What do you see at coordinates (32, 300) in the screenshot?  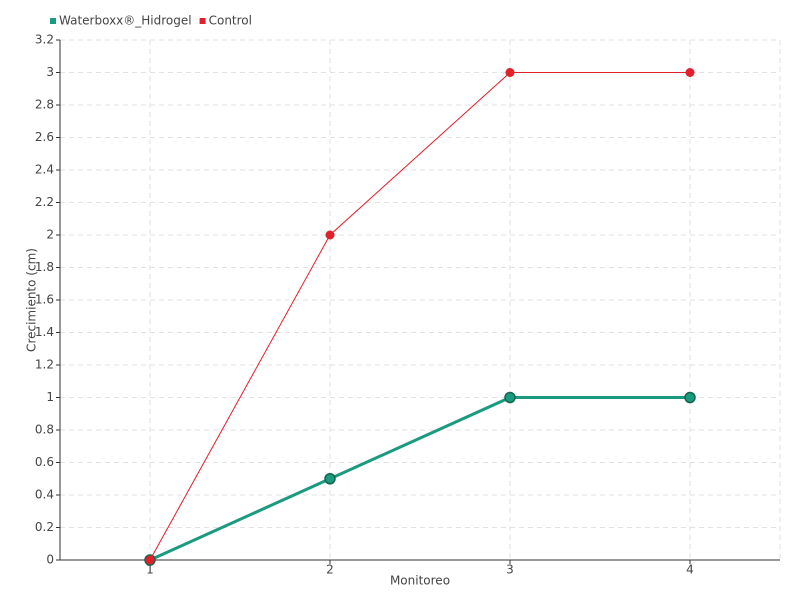 I see `y-axis-label: Crecimiento (cm)` at bounding box center [32, 300].